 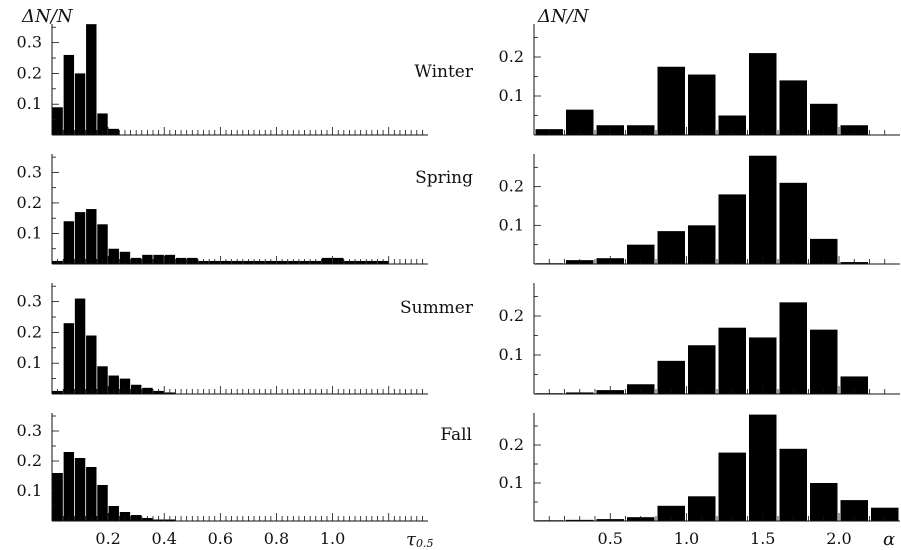 What do you see at coordinates (511, 482) in the screenshot?
I see `right-fall-y-tick-label: 0.1` at bounding box center [511, 482].